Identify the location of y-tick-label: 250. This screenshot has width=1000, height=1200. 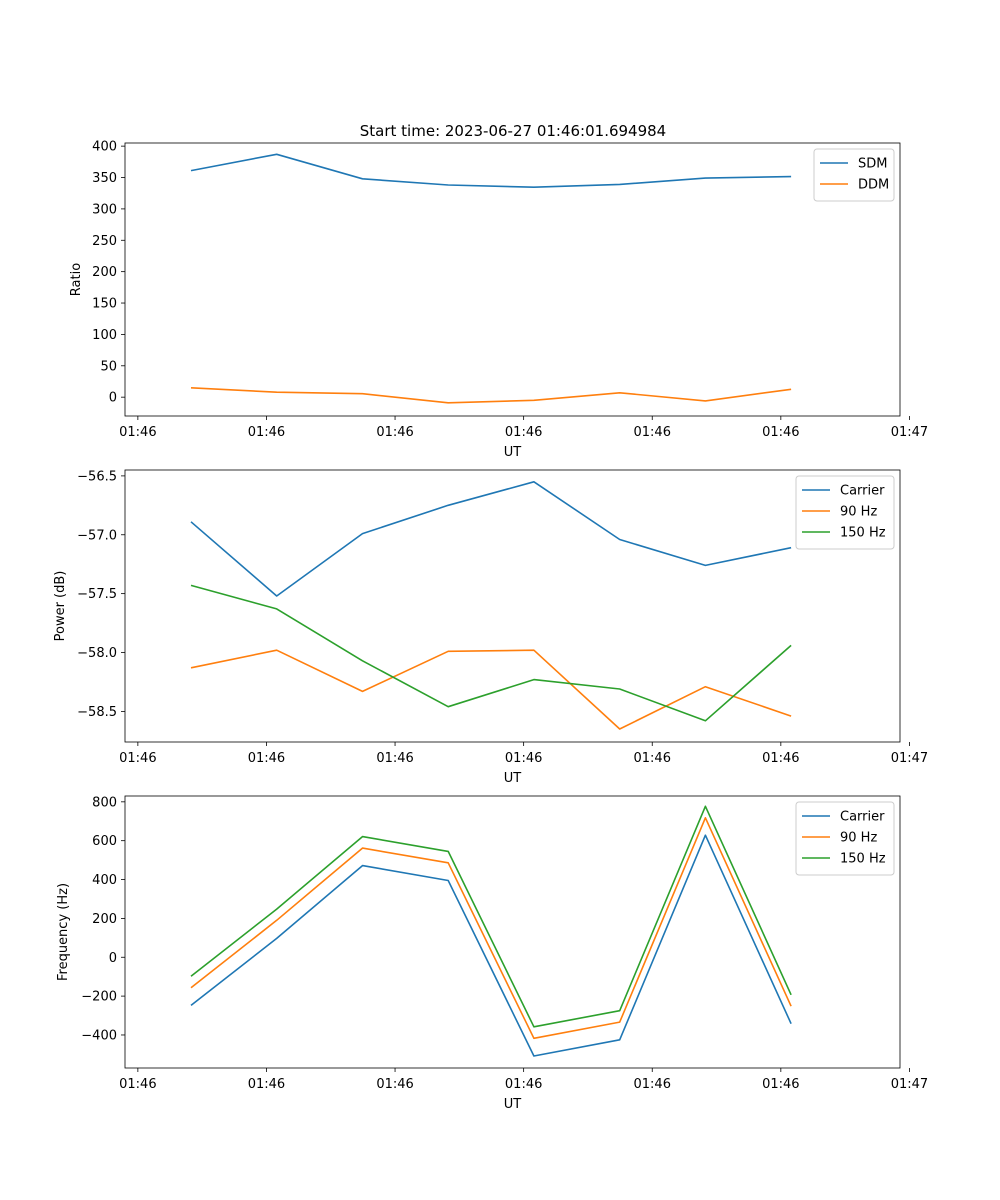
(104, 241).